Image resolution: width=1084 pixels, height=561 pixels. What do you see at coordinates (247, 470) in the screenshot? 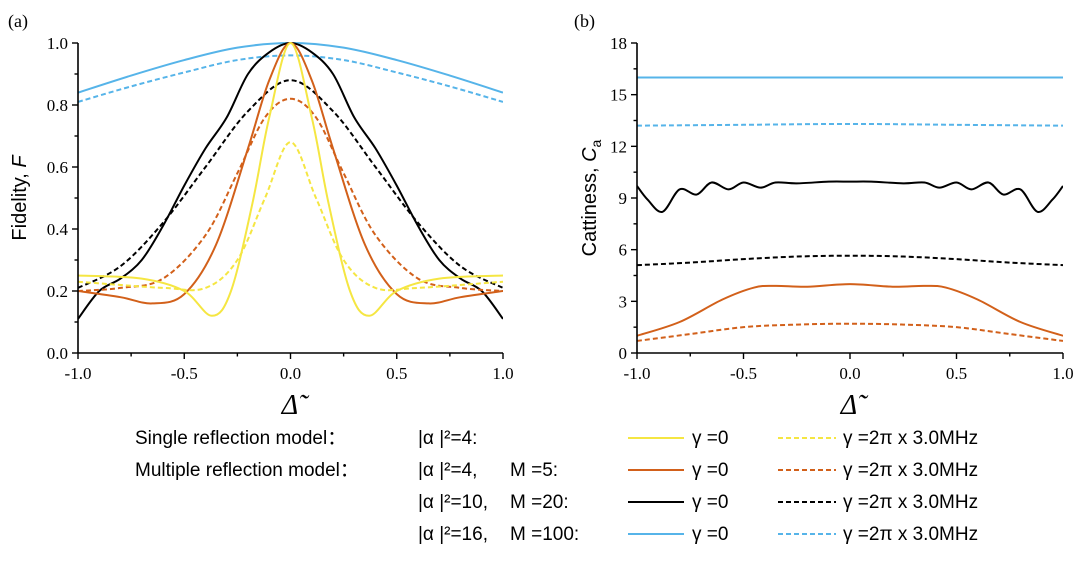
I see `legend-row-1-model: Multiple reflection model：` at bounding box center [247, 470].